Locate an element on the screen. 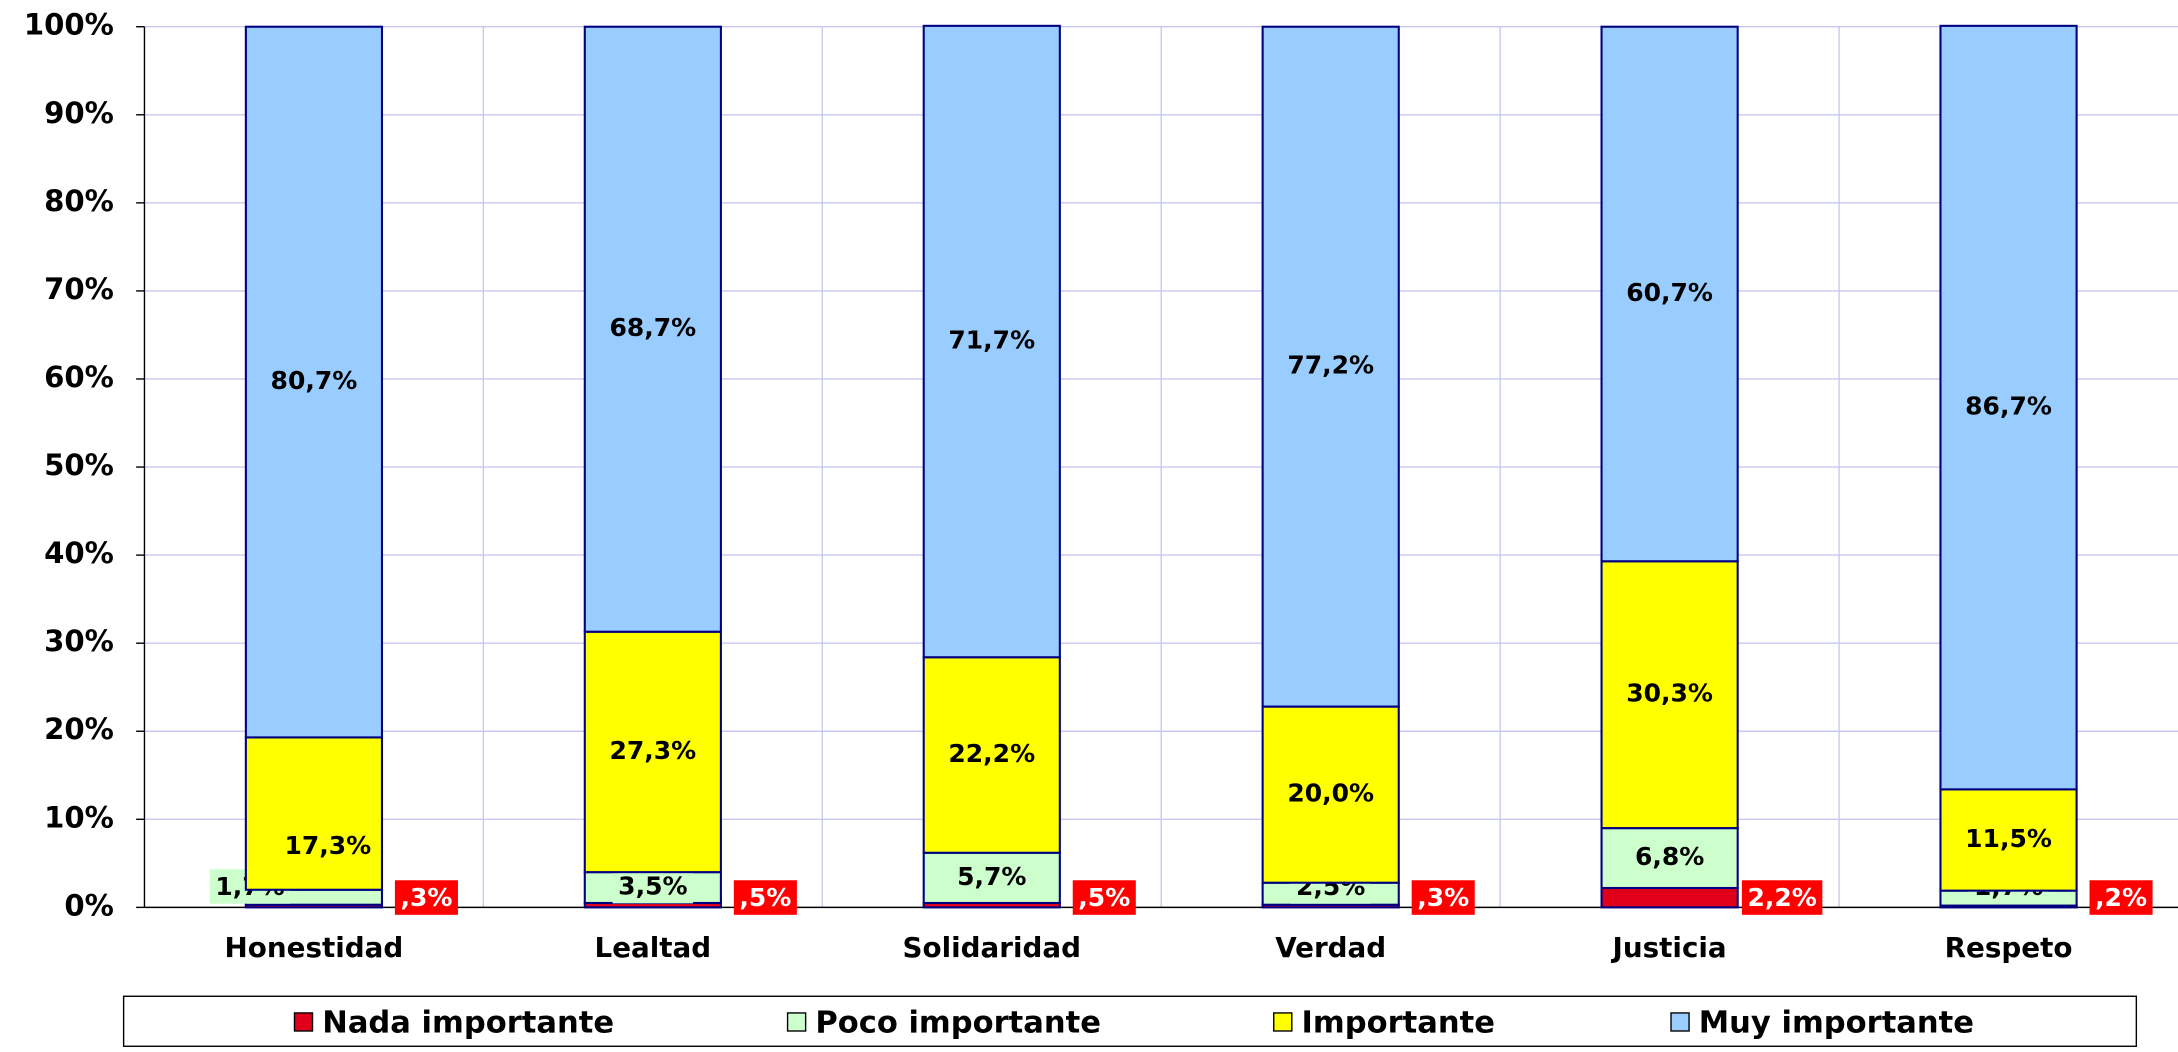 The width and height of the screenshot is (2178, 1052). data-label: 60,7% is located at coordinates (1669, 292).